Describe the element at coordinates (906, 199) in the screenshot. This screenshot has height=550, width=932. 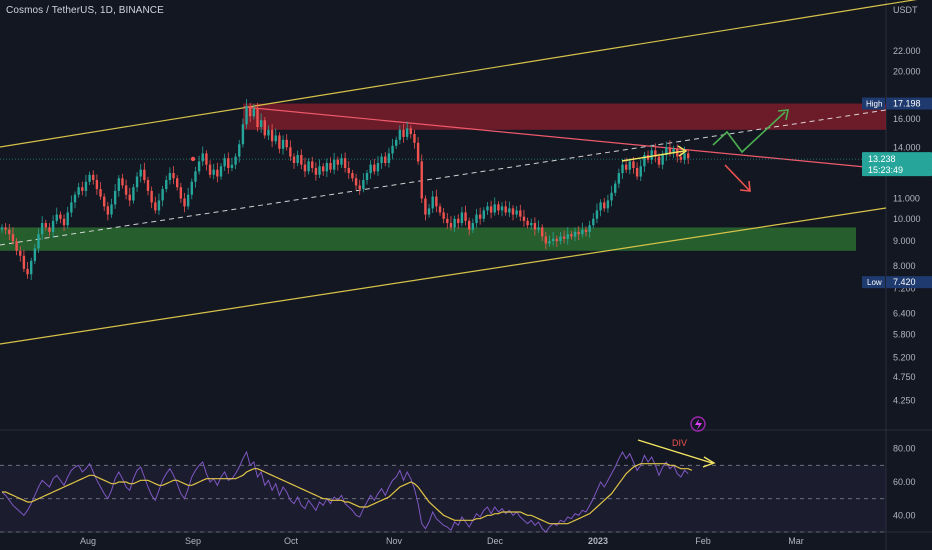
I see `price-tick-label: 11.000` at that location.